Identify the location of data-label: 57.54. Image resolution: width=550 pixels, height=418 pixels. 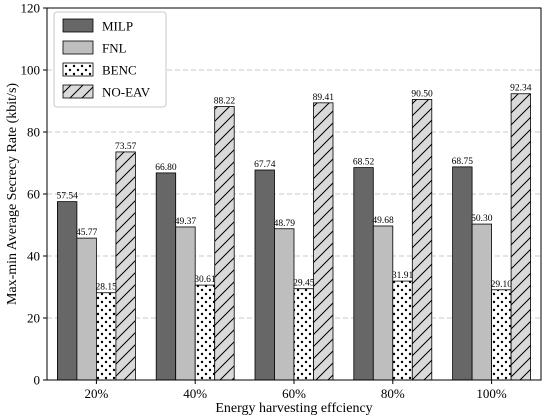
(67, 197).